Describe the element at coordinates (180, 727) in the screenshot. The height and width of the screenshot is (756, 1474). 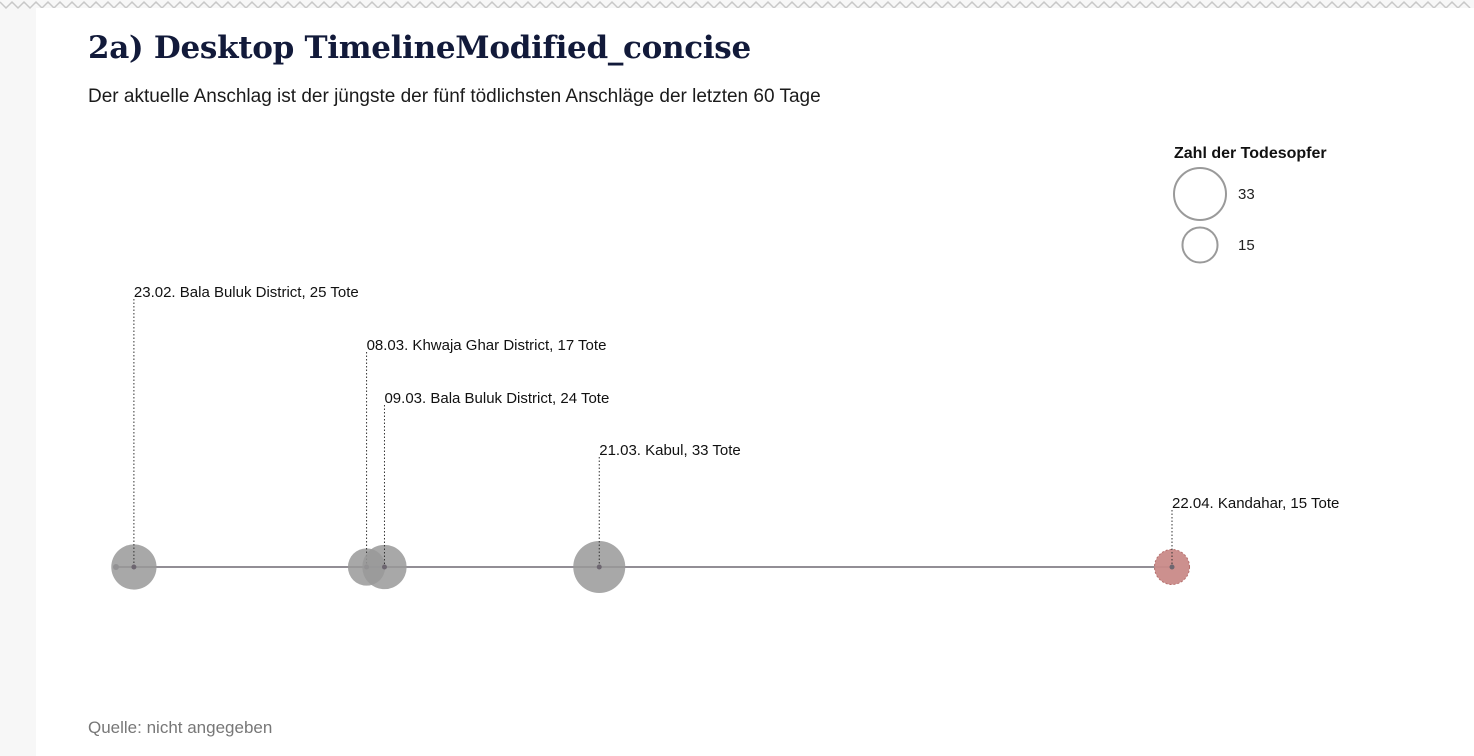
I see `source-note: Quelle: nicht angegeben` at that location.